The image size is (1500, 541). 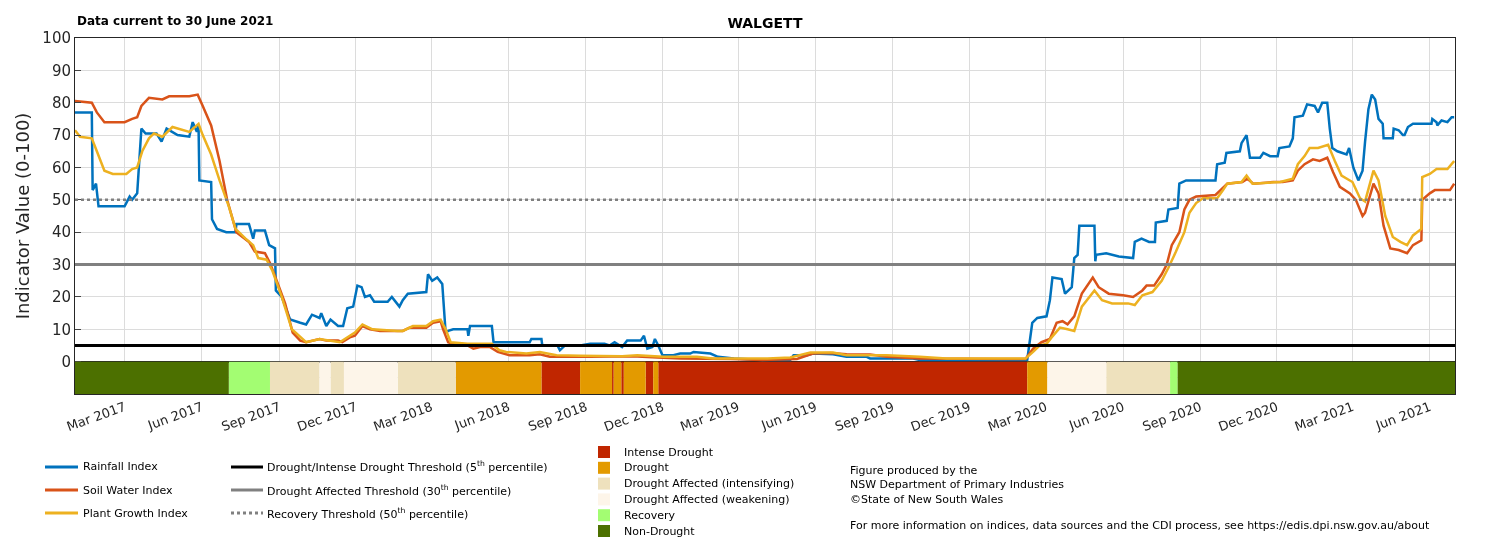 I want to click on legend-label: Drought, so click(x=647, y=467).